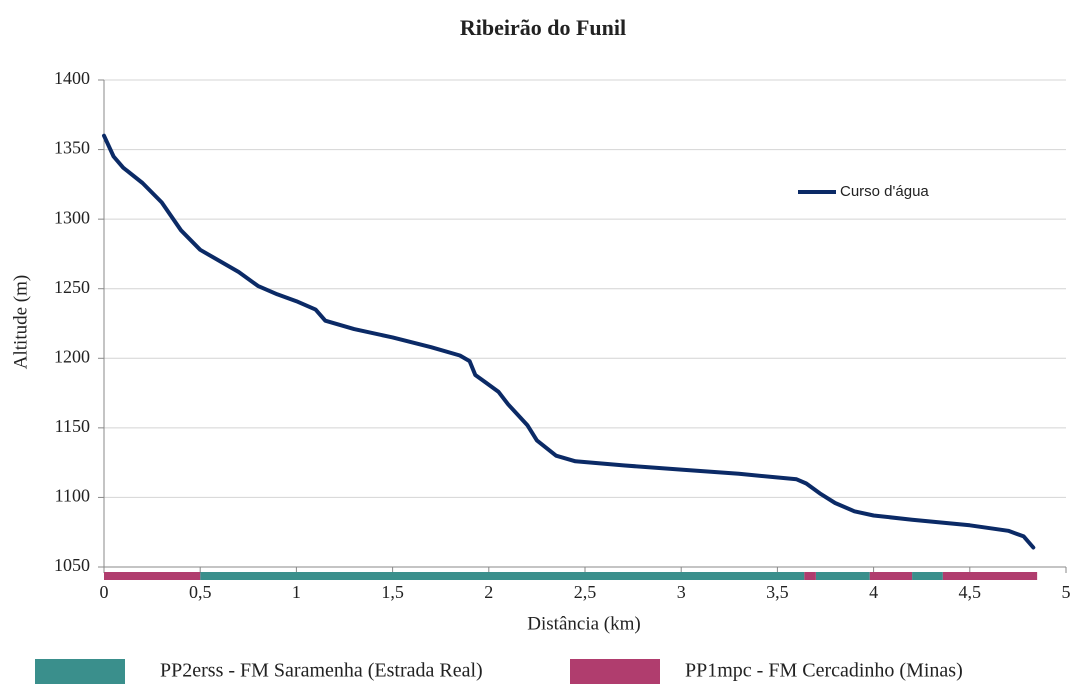  What do you see at coordinates (1066, 592) in the screenshot?
I see `x-tick-label: 5` at bounding box center [1066, 592].